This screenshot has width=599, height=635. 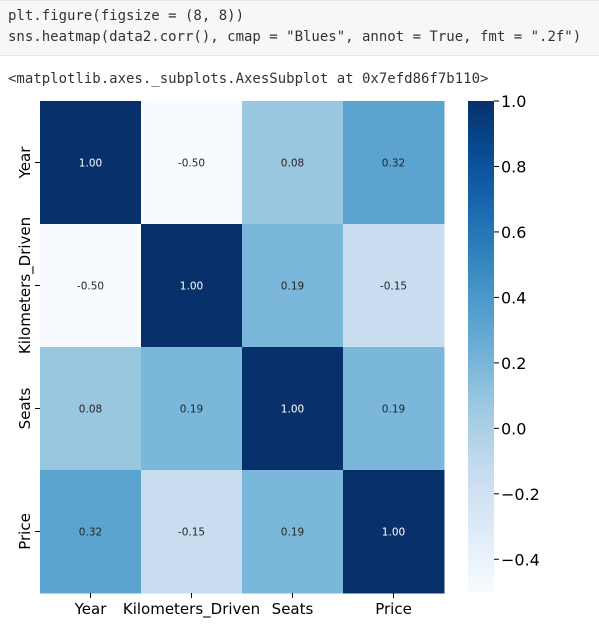 What do you see at coordinates (513, 232) in the screenshot?
I see `colorbar-tick-label: 0.6` at bounding box center [513, 232].